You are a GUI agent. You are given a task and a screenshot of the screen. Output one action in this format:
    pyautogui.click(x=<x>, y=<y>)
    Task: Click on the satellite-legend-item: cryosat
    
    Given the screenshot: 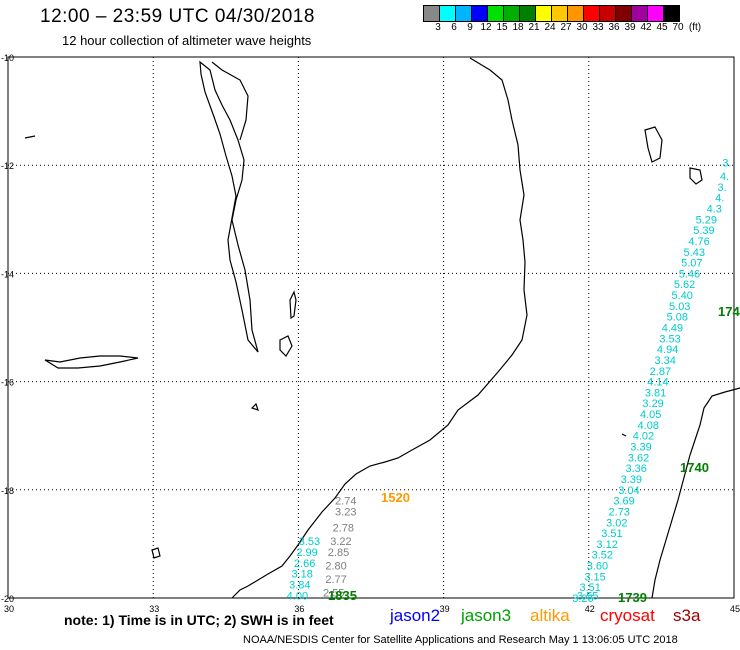 What is the action you would take?
    pyautogui.click(x=627, y=615)
    